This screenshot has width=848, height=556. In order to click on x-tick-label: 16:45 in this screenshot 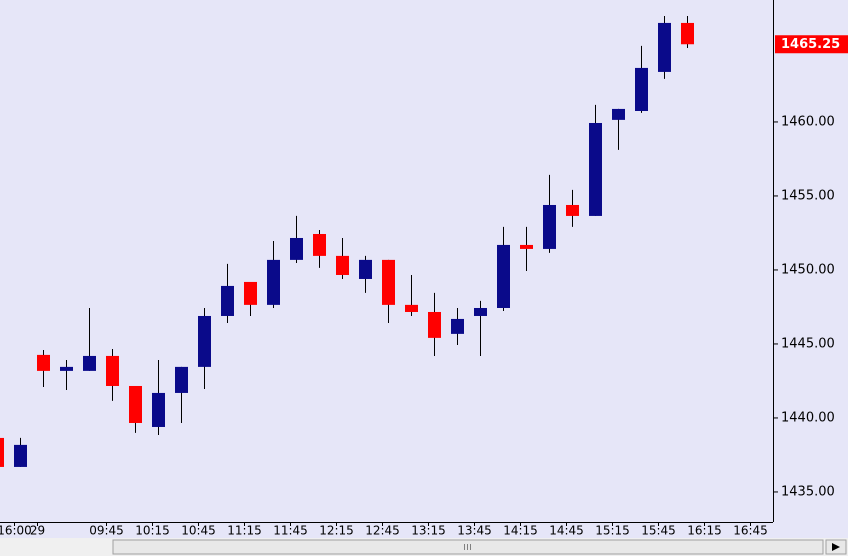, I will do `click(750, 531)`.